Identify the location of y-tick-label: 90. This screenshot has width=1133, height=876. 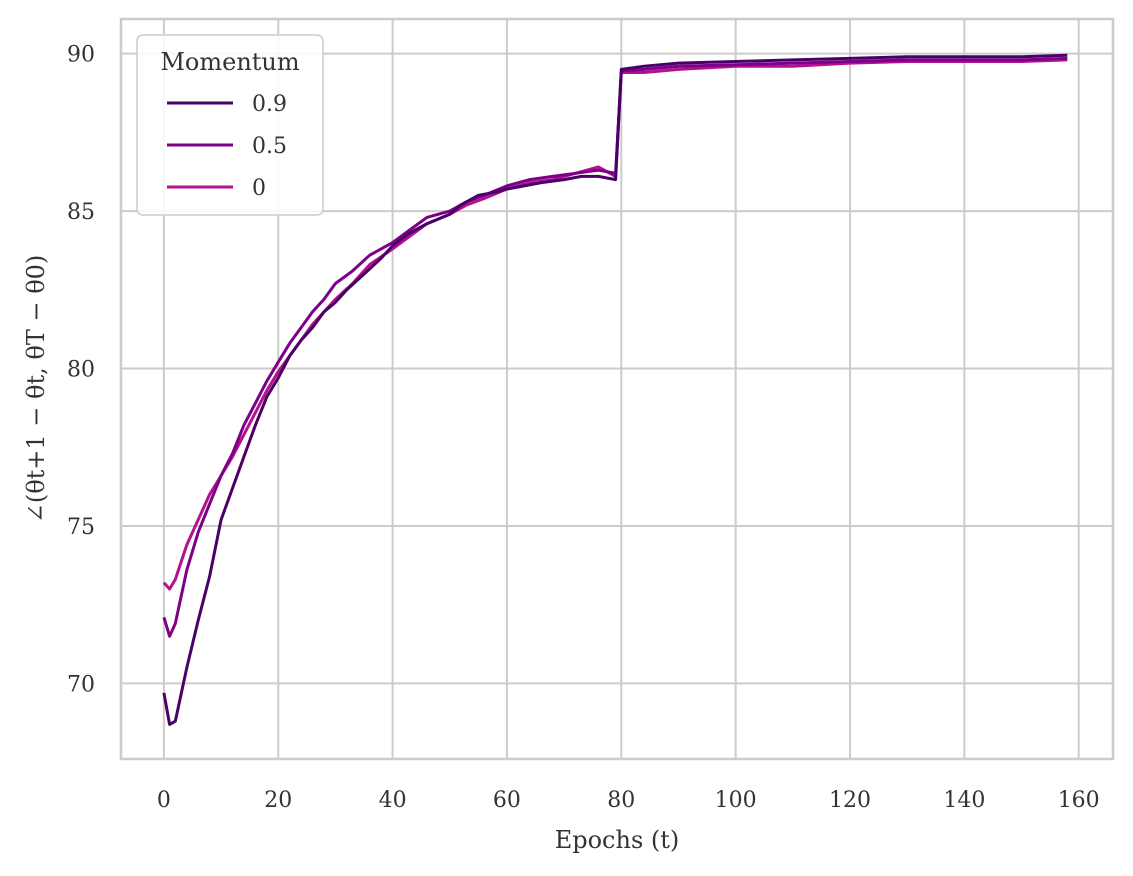
(81, 55).